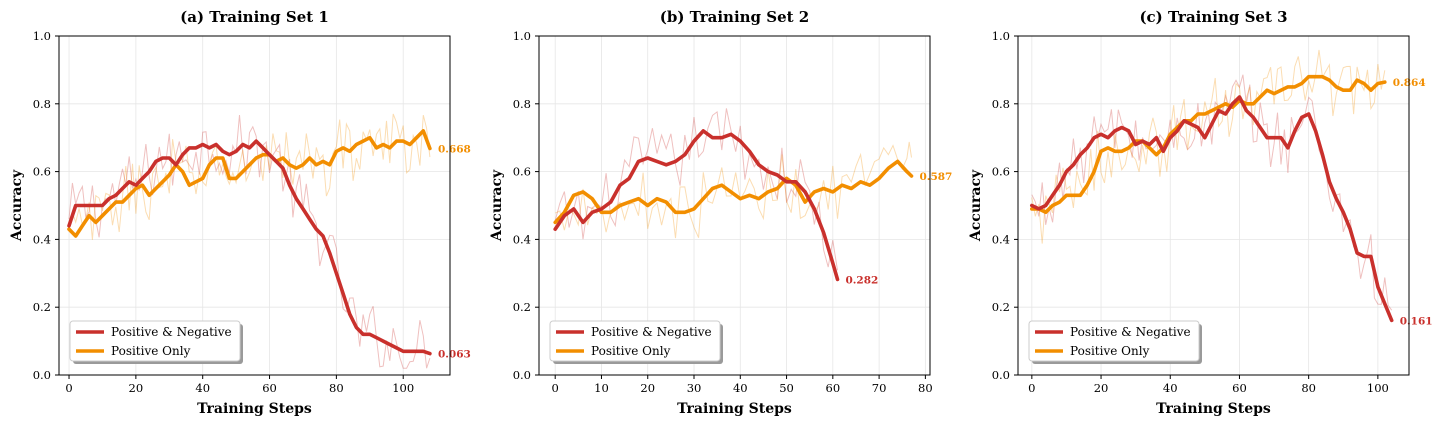 This screenshot has height=425, width=1440. I want to click on x-tick-label: 10, so click(601, 388).